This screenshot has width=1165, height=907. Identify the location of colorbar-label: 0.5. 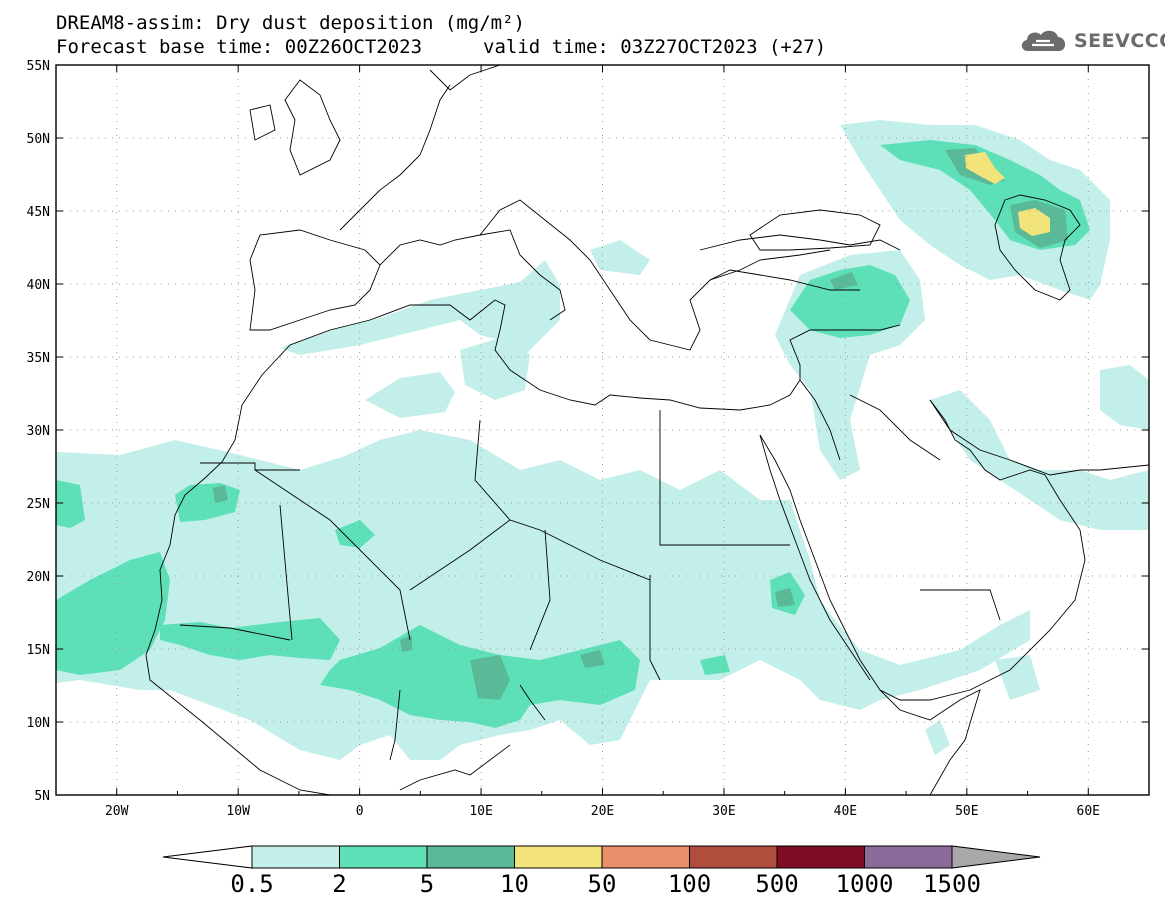
(252, 884).